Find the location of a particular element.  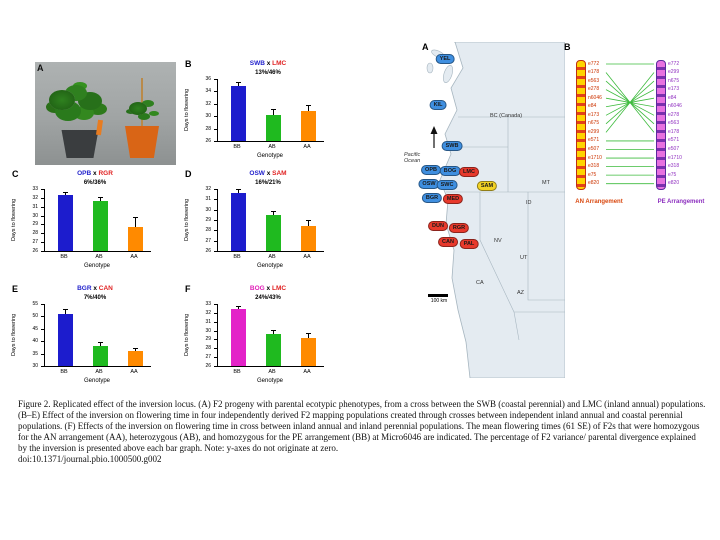

marker-an-e84: e84 is located at coordinates (592, 106).